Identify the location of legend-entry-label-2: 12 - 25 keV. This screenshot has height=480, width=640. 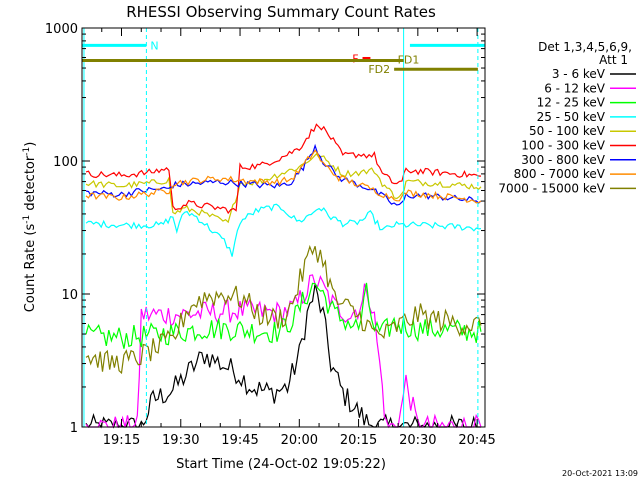
(571, 103).